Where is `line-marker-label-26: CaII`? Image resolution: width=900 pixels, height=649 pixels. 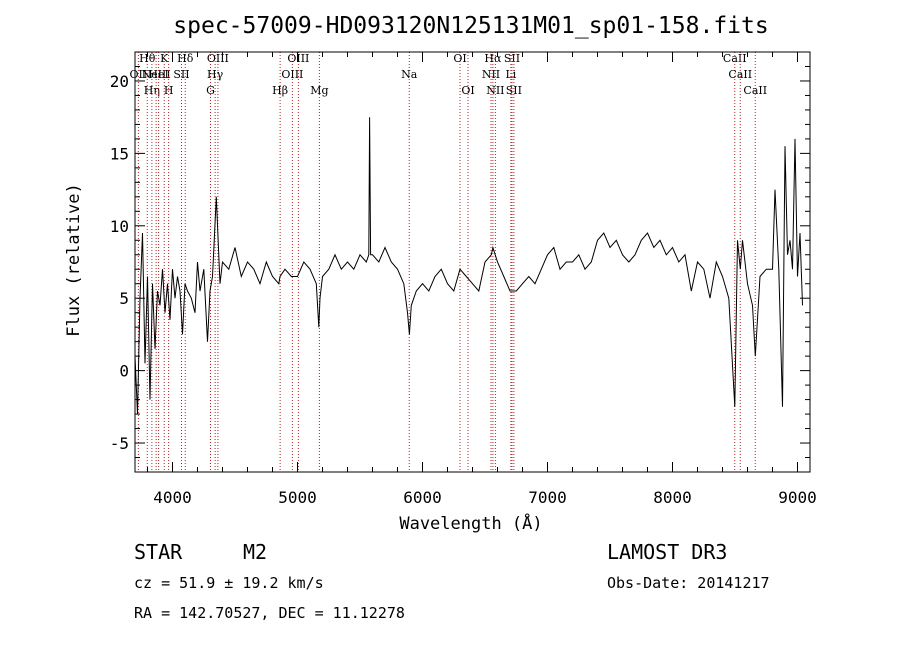
line-marker-label-26: CaII is located at coordinates (740, 74).